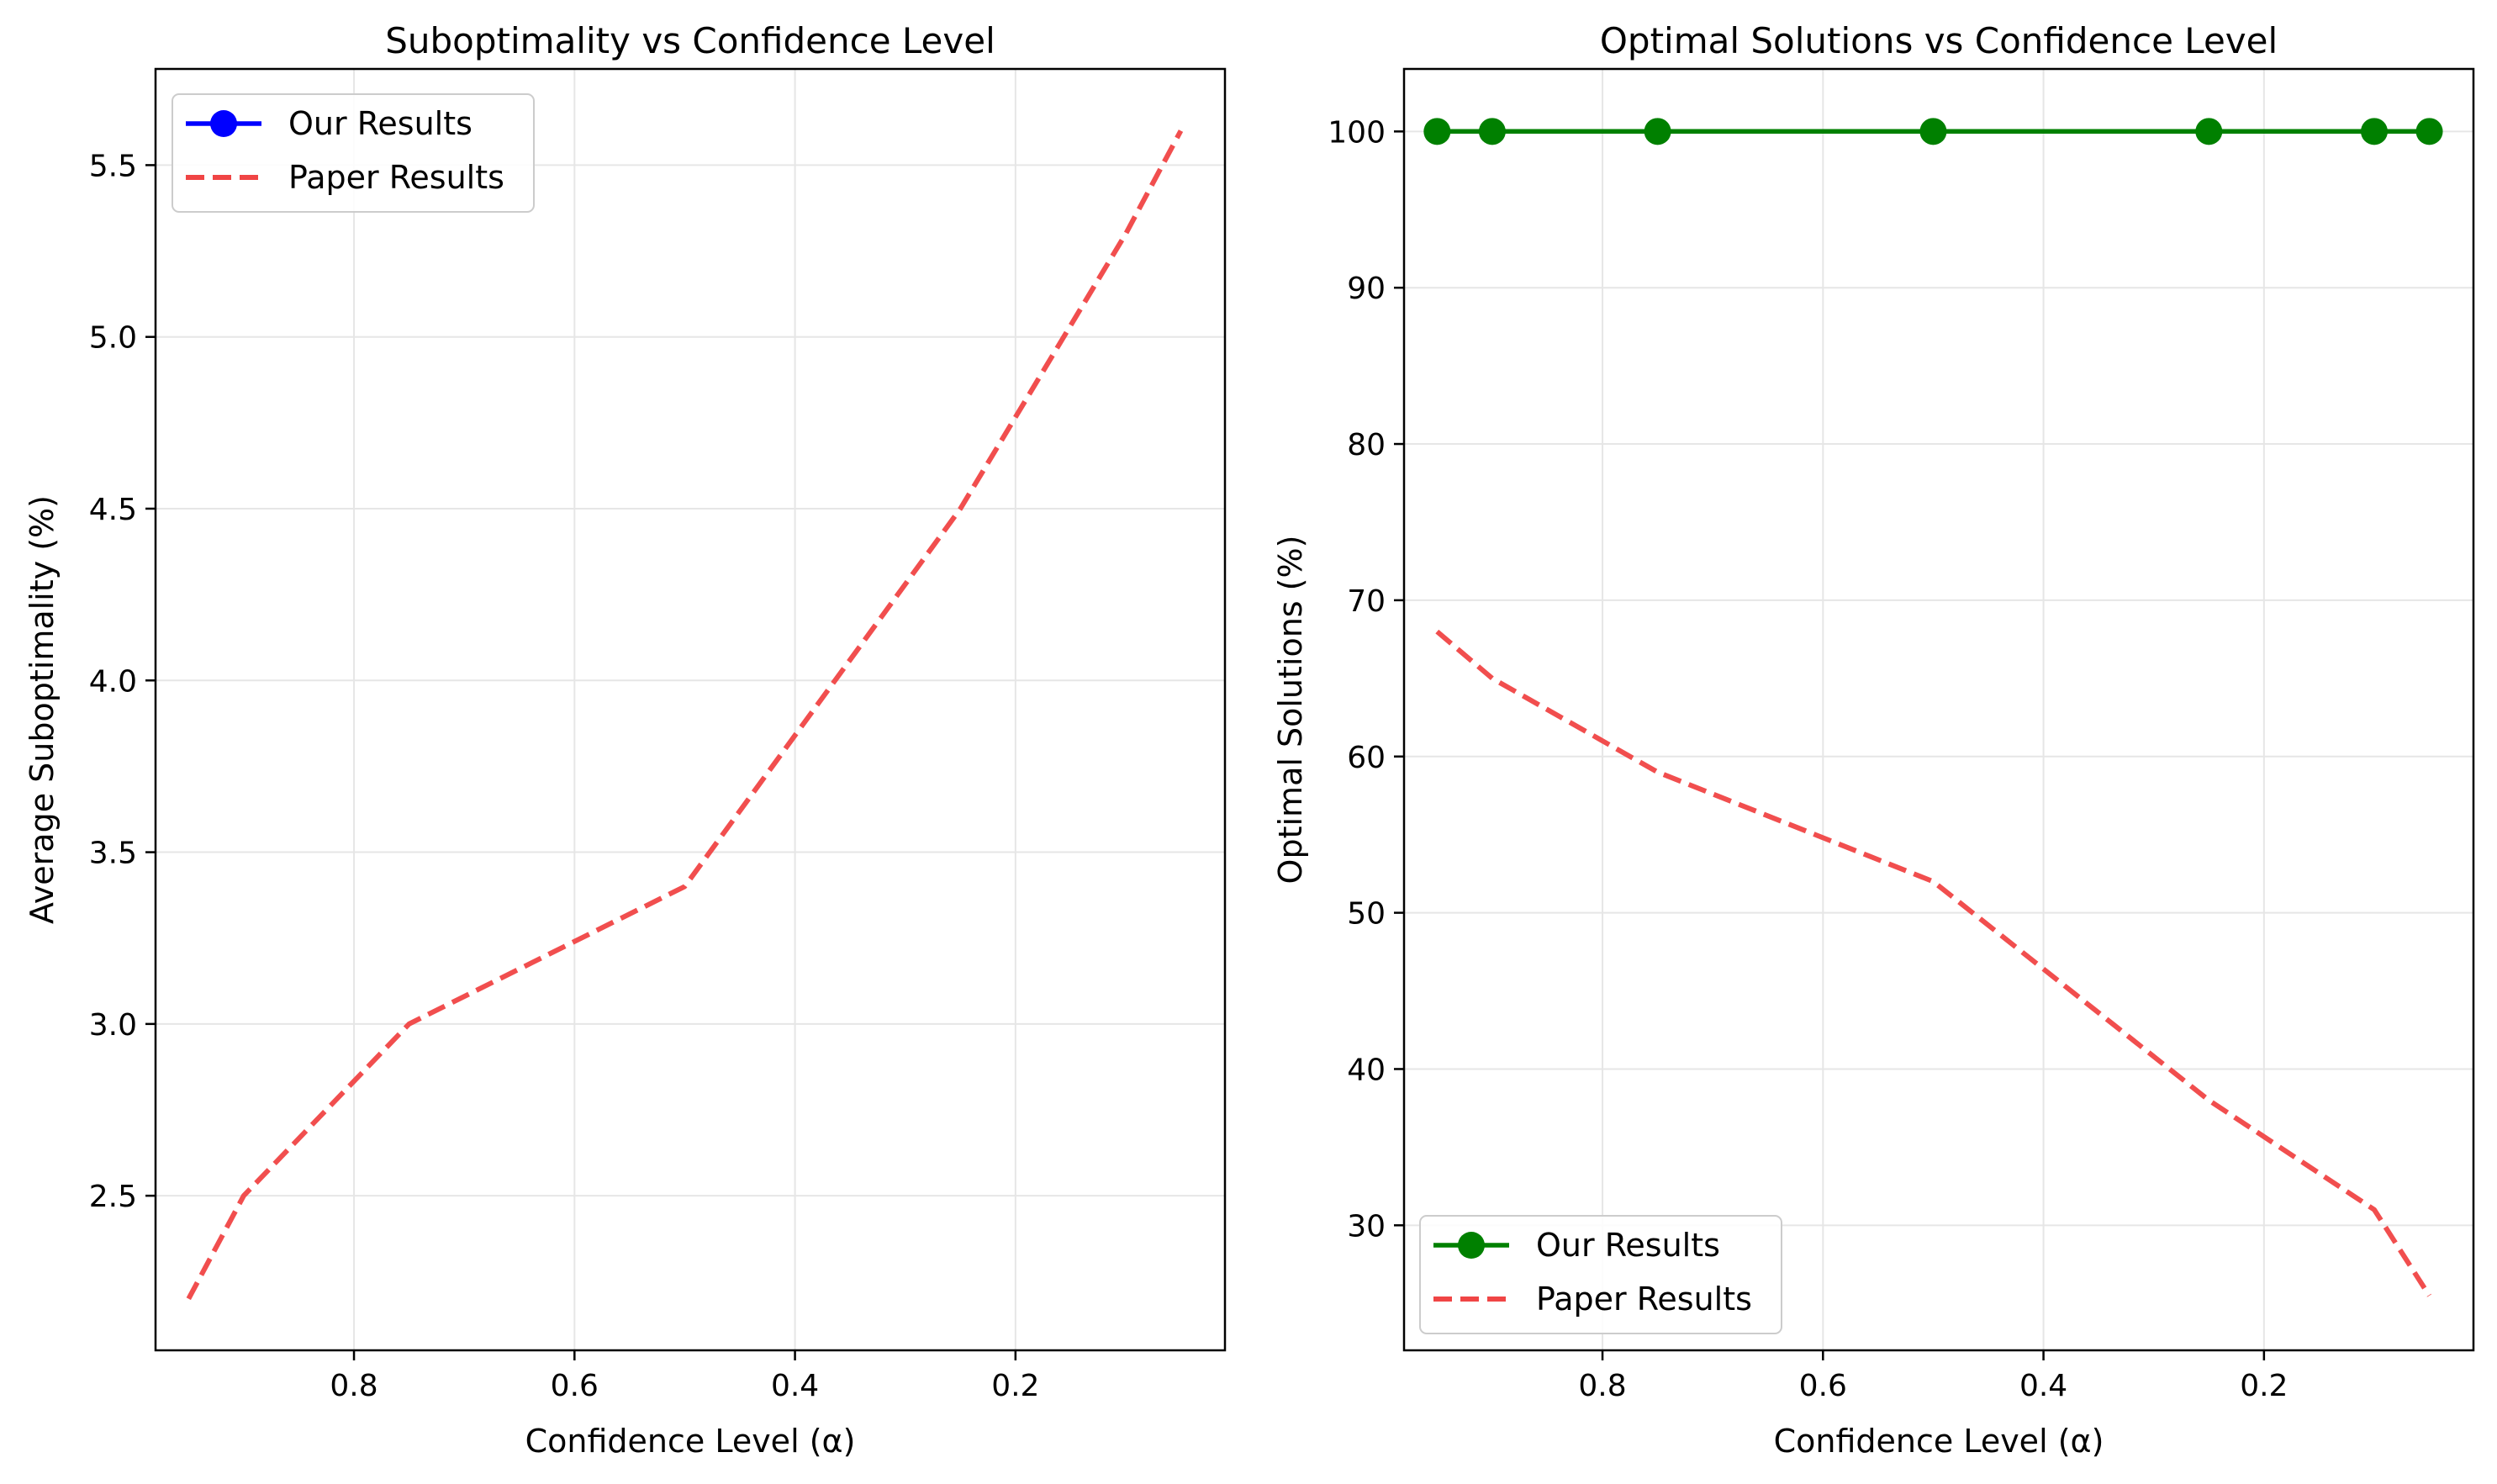 The image size is (2497, 1484). Describe the element at coordinates (113, 1025) in the screenshot. I see `y-tick-label: 3.0` at that location.